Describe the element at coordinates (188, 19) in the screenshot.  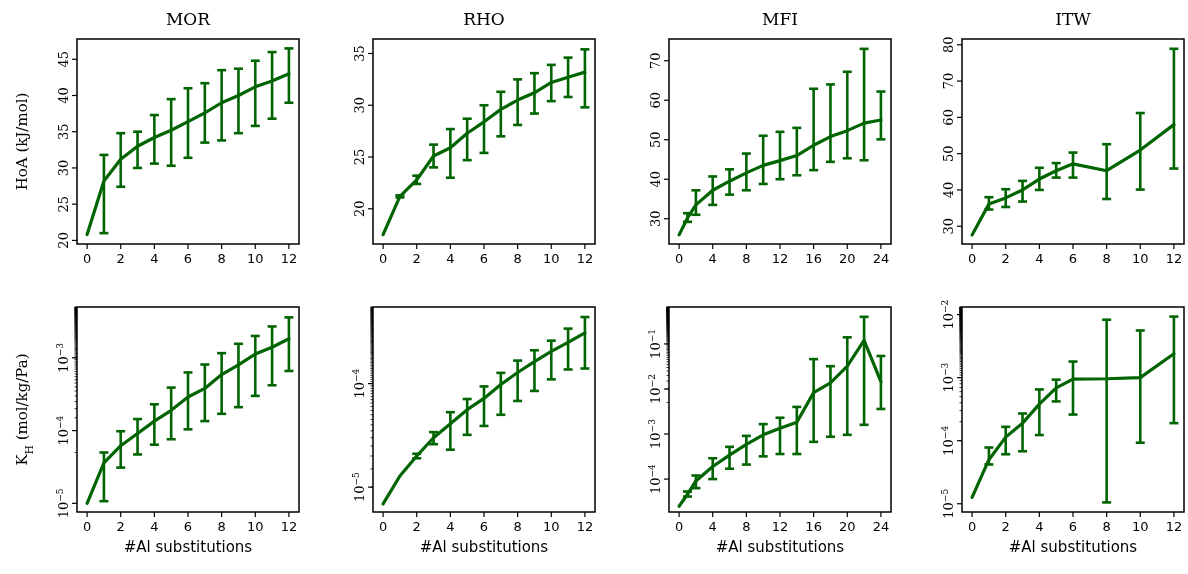
I see `chart-title: MOR` at that location.